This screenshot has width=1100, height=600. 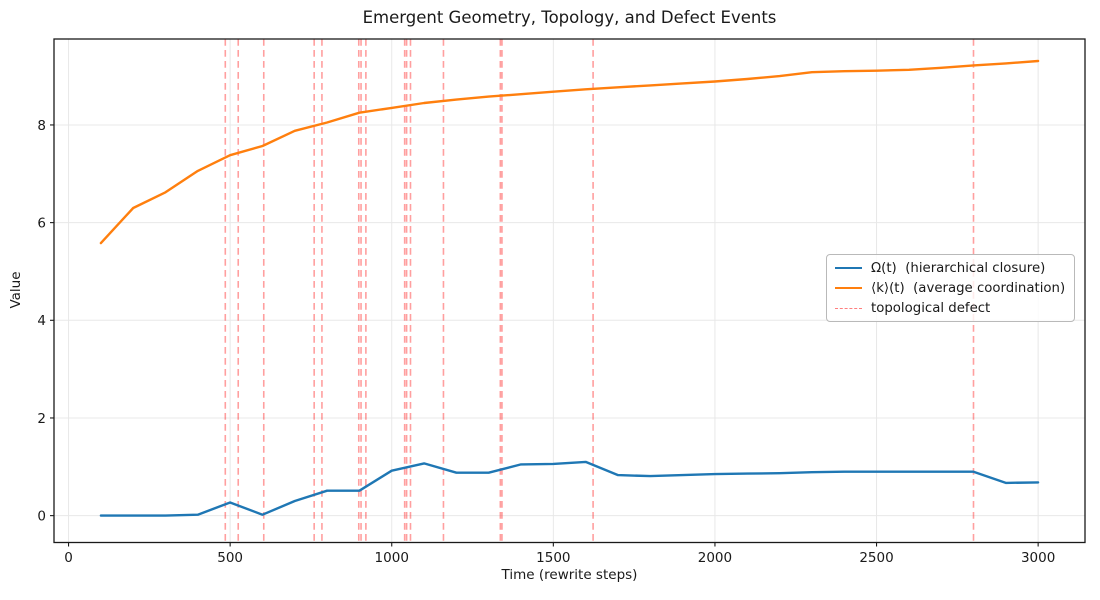 I want to click on legend-item-omega: Ω(t) (hierarchical closure), so click(x=950, y=268).